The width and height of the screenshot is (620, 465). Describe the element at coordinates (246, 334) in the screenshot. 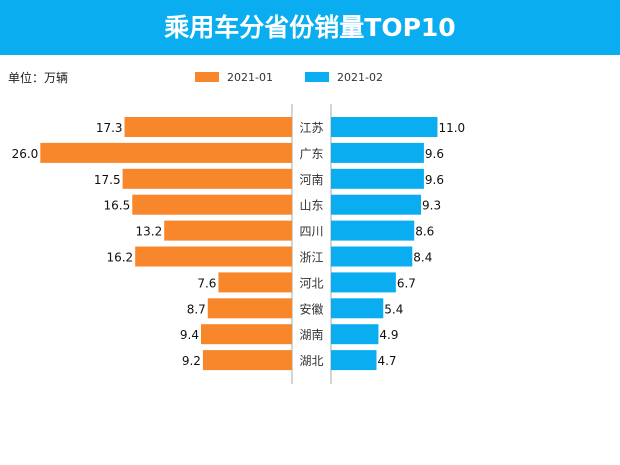

I see `bar-2021-01-湖南` at that location.